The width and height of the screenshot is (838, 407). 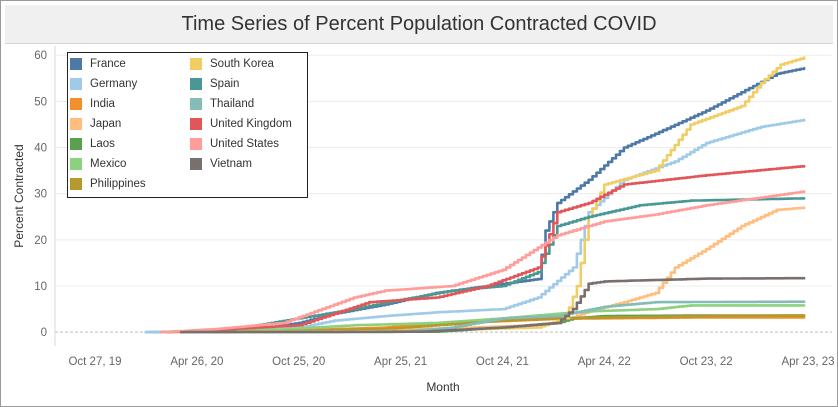 What do you see at coordinates (492, 319) in the screenshot?
I see `series-line-mexico` at bounding box center [492, 319].